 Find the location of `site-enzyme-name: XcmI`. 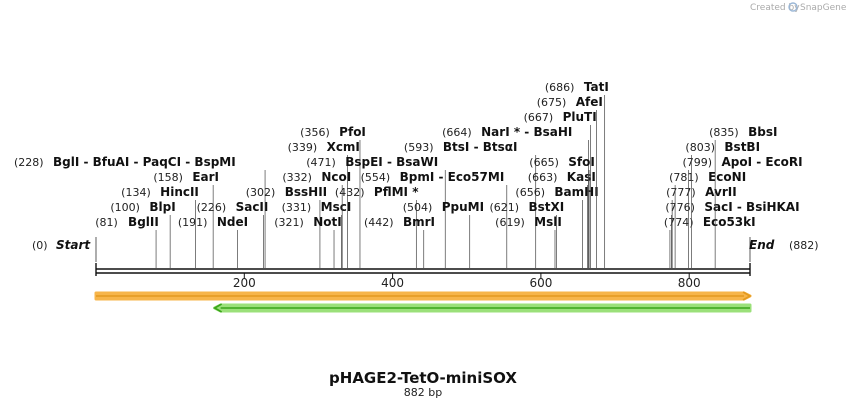

site-enzyme-name: XcmI is located at coordinates (343, 147).